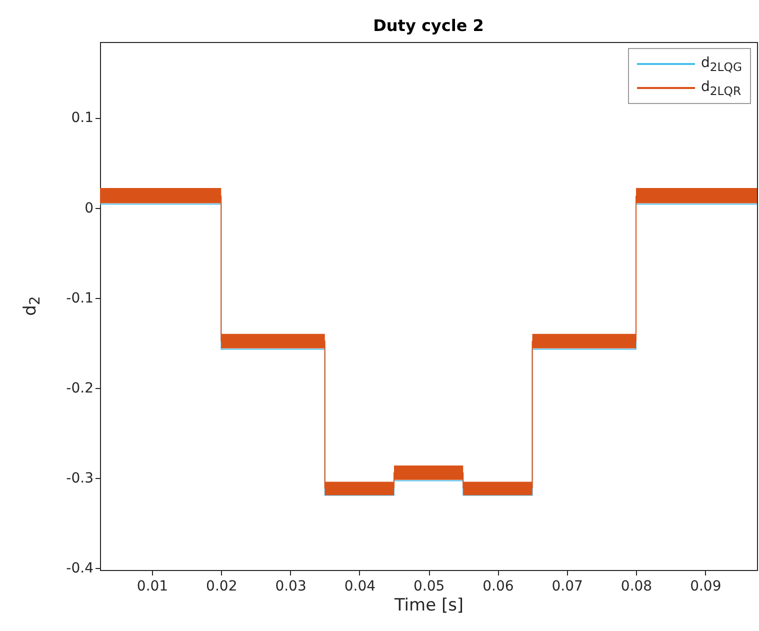 Image resolution: width=759 pixels, height=631 pixels. What do you see at coordinates (721, 64) in the screenshot?
I see `legend-label: d$_{2LQG}$` at bounding box center [721, 64].